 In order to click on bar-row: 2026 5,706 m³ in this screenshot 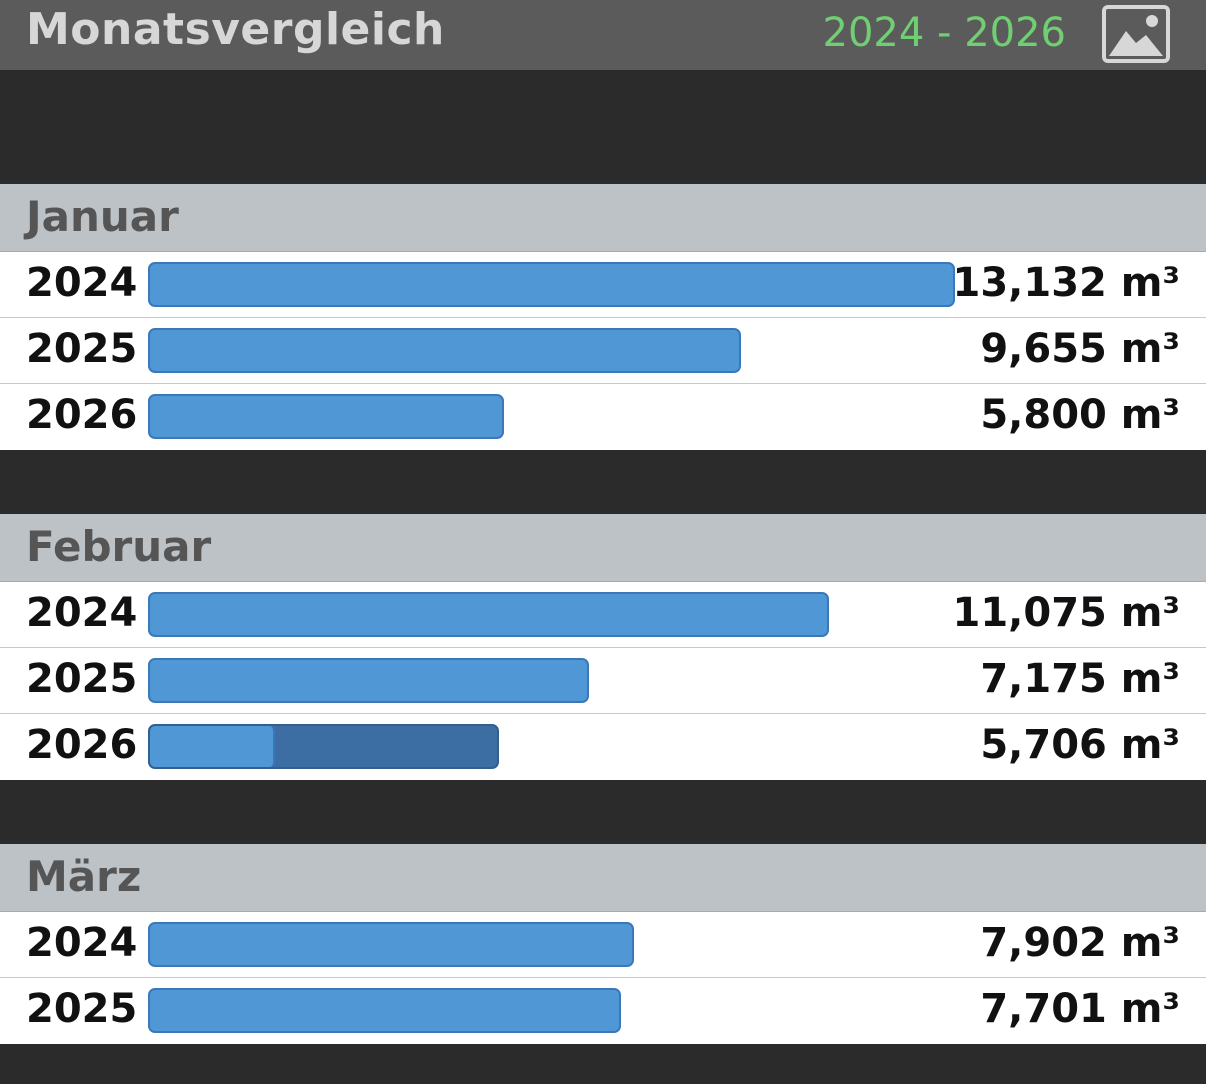, I will do `click(603, 747)`.